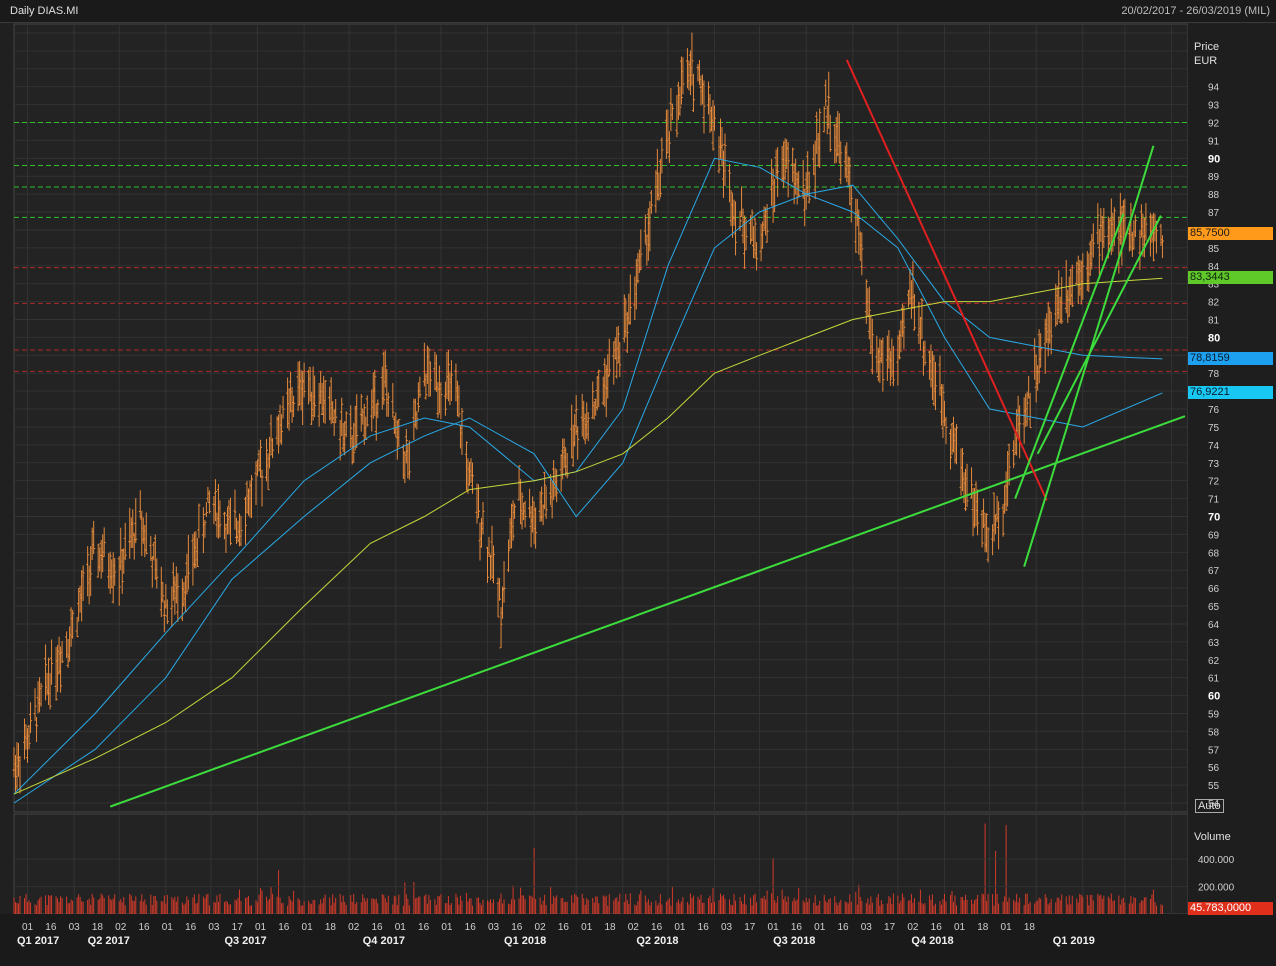 Image resolution: width=1276 pixels, height=966 pixels. Describe the element at coordinates (1214, 697) in the screenshot. I see `y-tick-label: 60` at that location.